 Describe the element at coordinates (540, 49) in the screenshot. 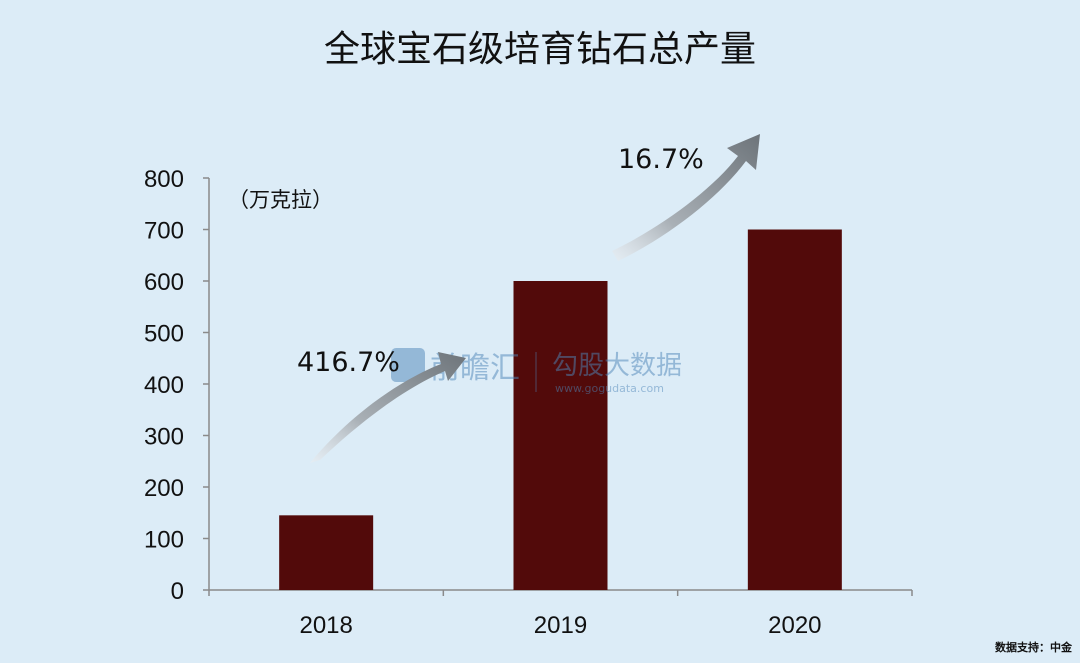

I see `chart-title: 全球宝石级培育钻石总产量` at that location.